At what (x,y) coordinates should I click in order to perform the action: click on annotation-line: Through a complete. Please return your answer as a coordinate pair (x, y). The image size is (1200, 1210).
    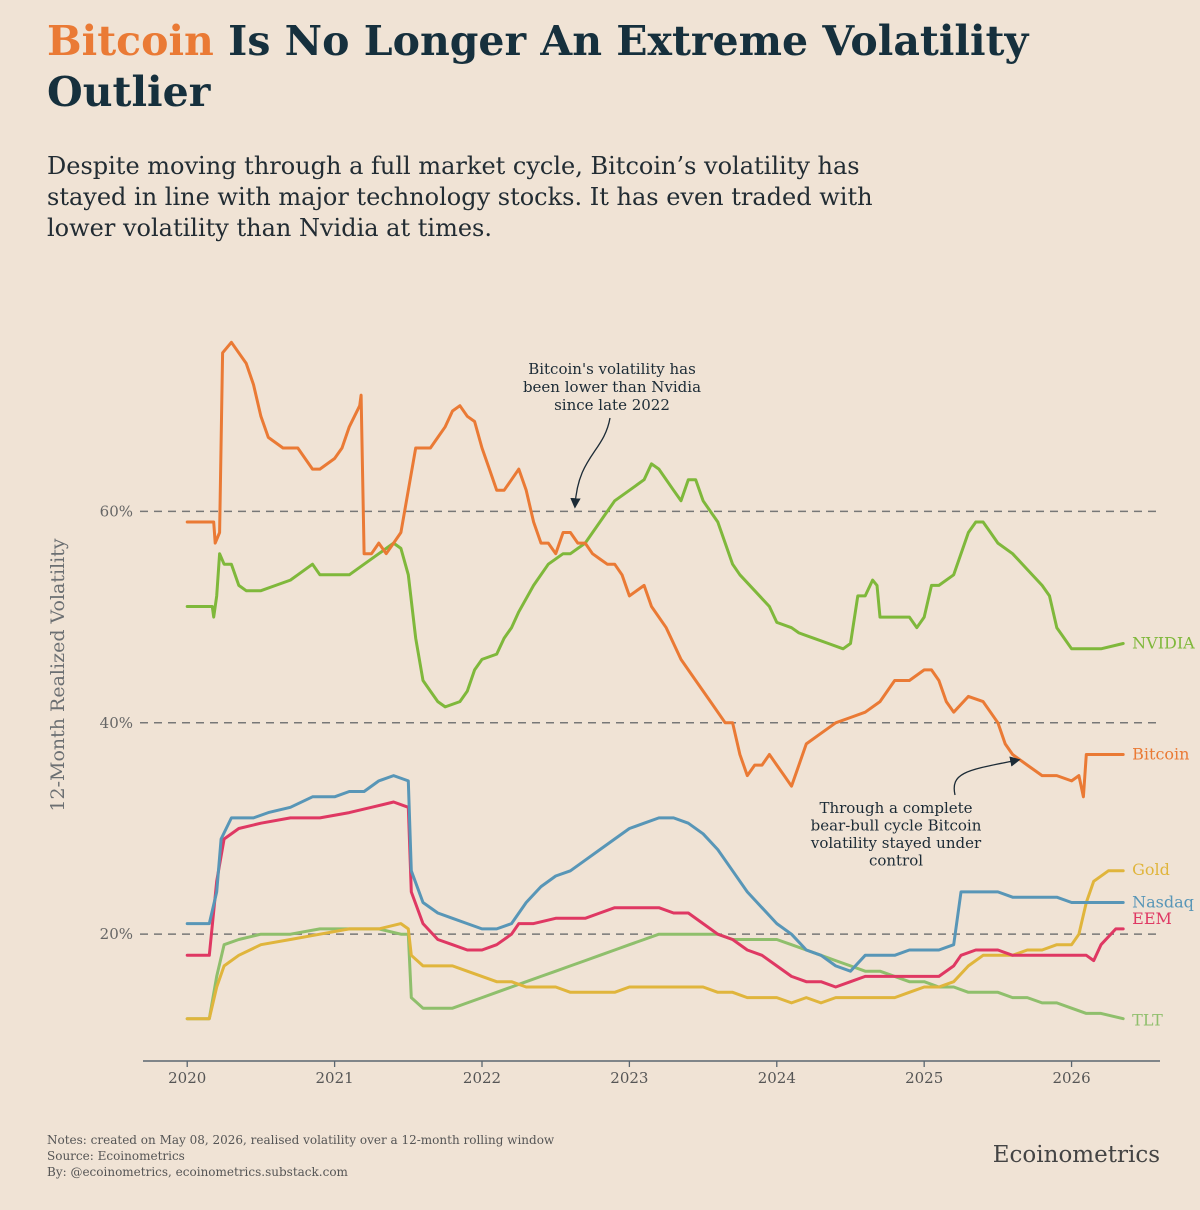
    Looking at the image, I should click on (895, 808).